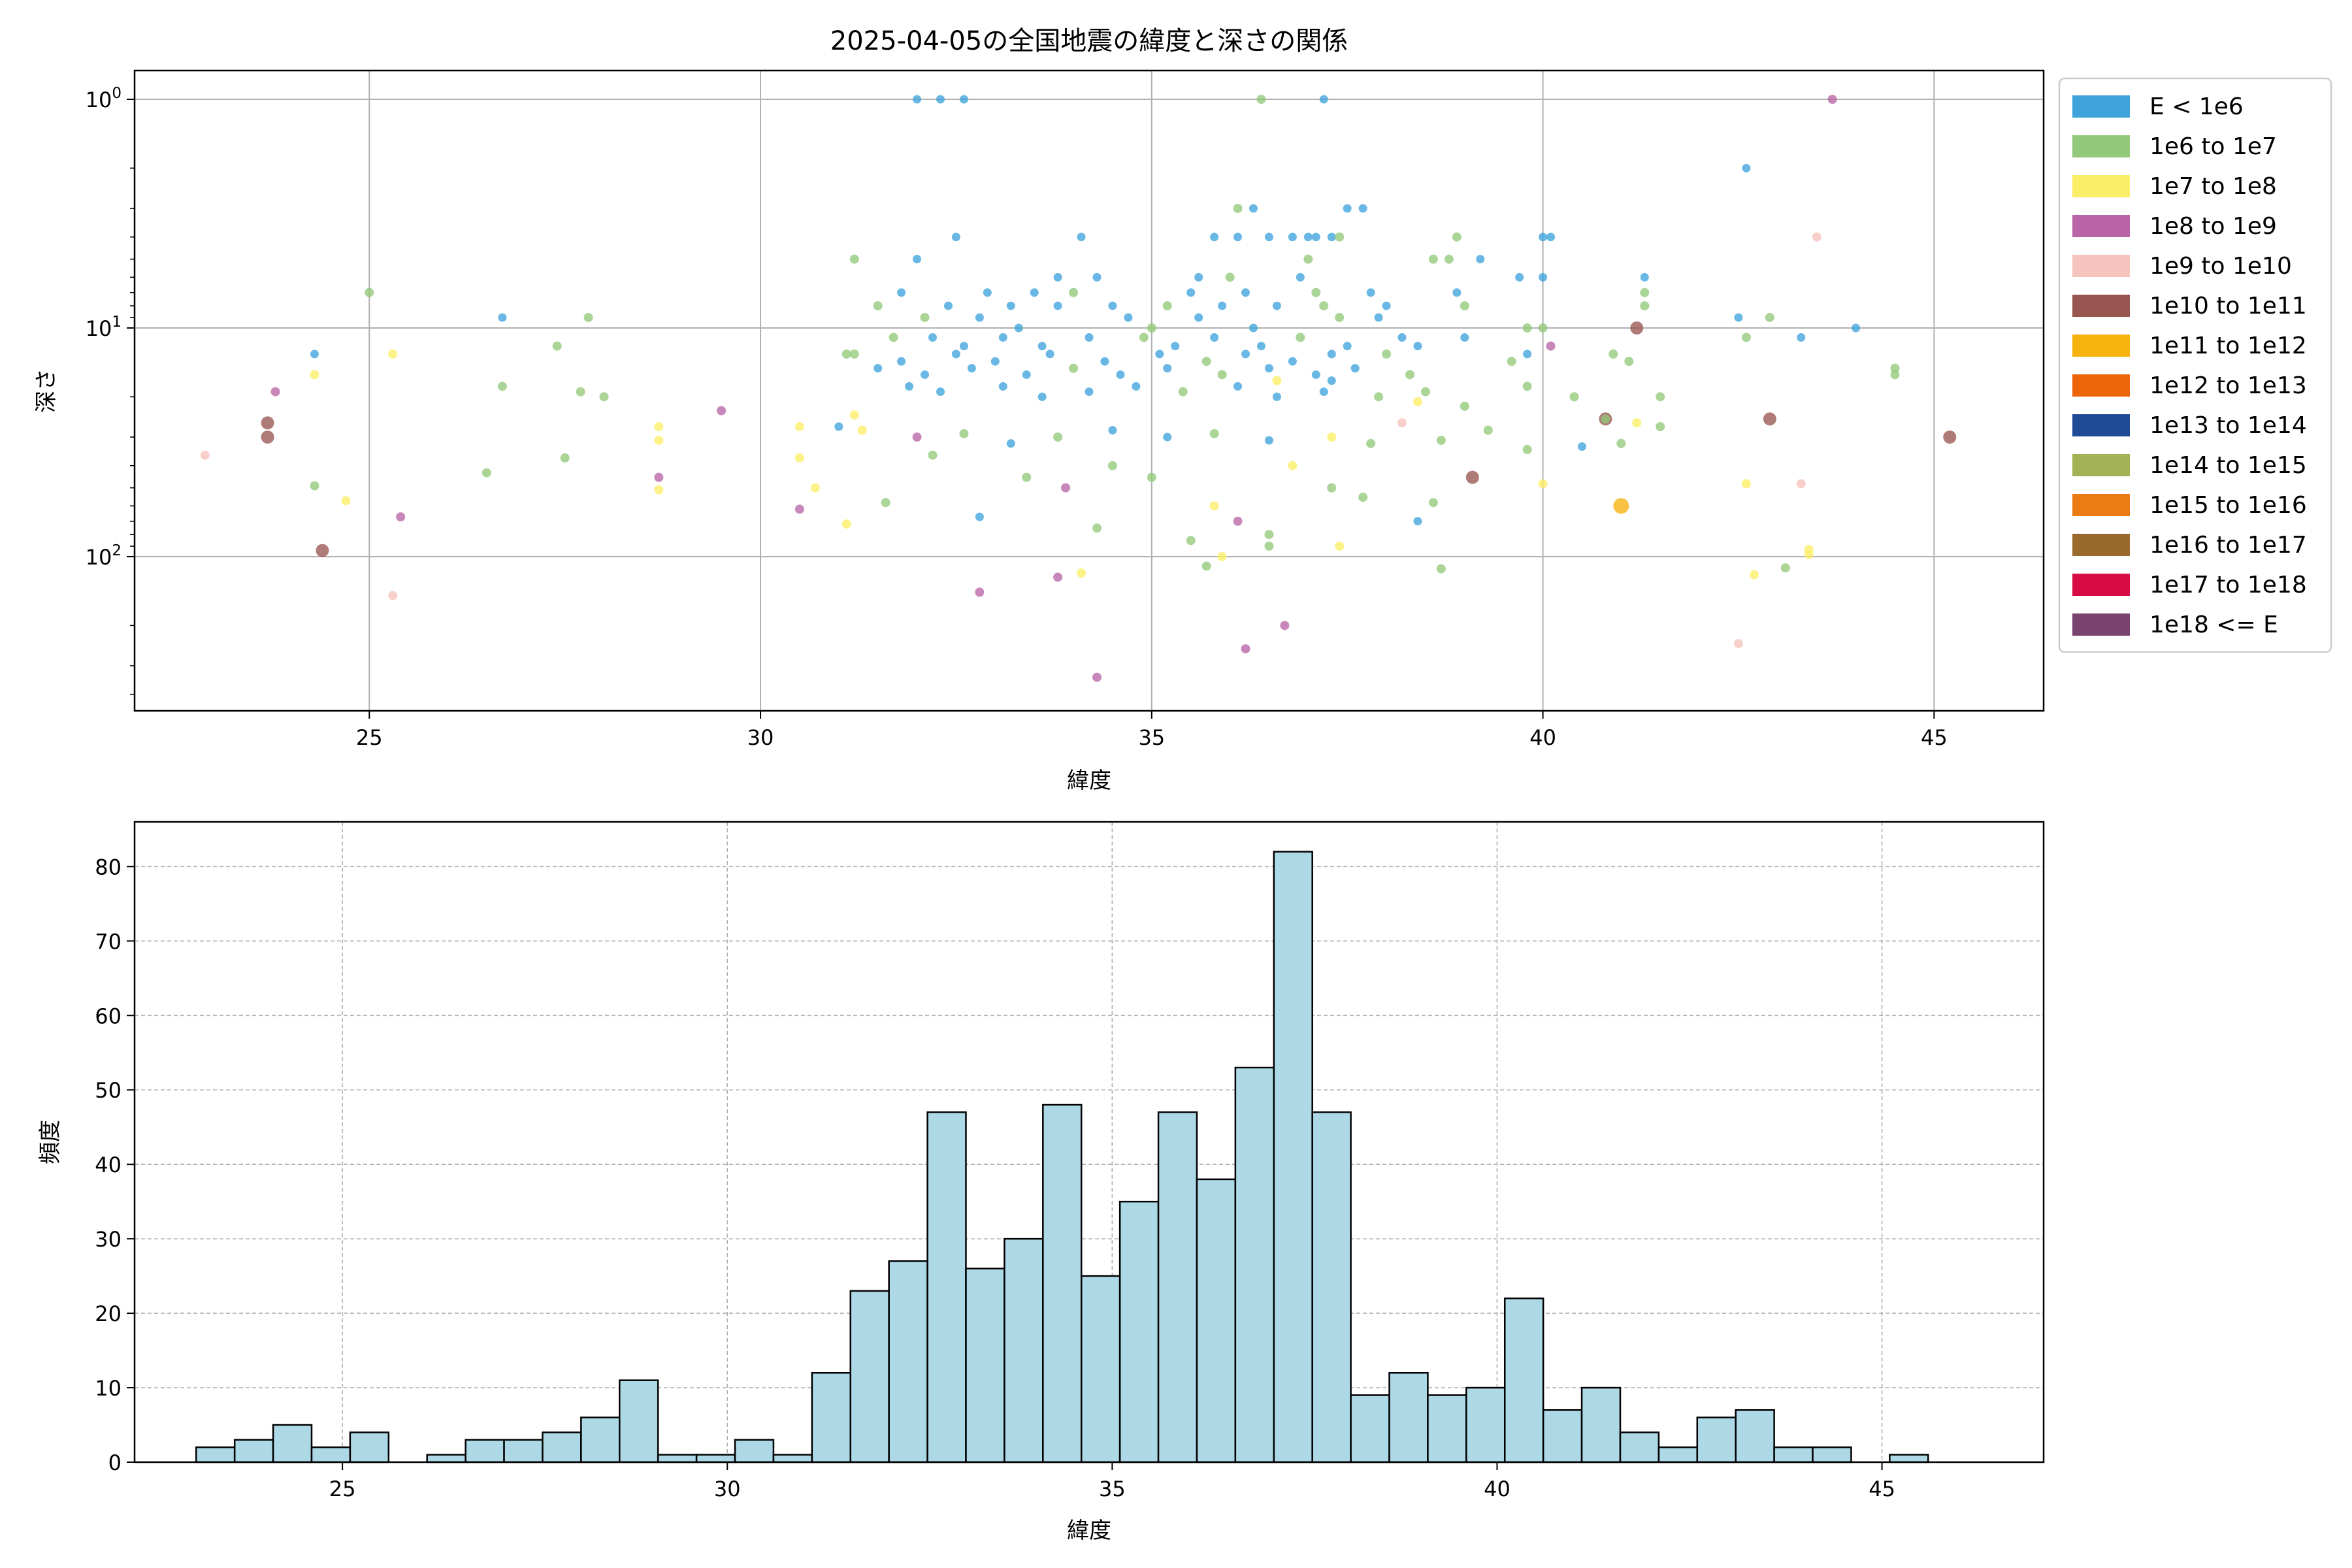  What do you see at coordinates (1151, 737) in the screenshot?
I see `scatter-x-tick-label: 35` at bounding box center [1151, 737].